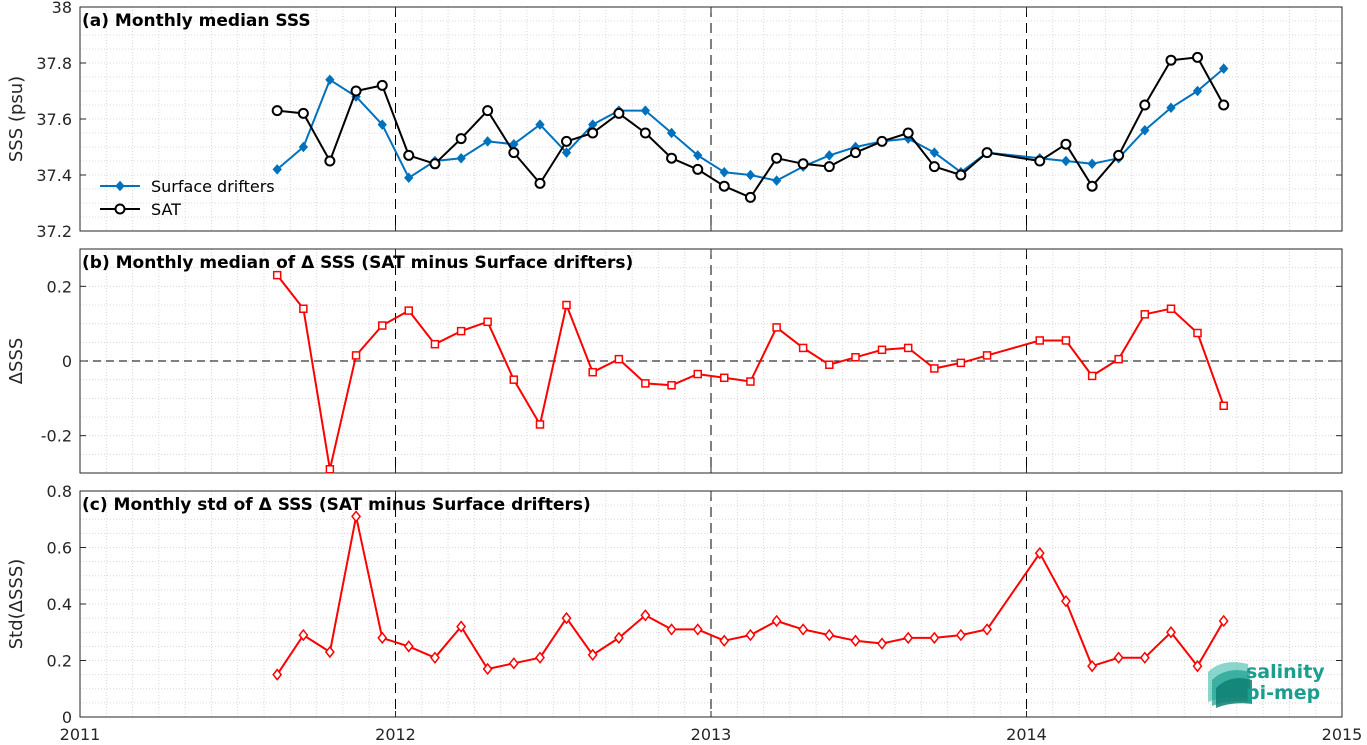 The height and width of the screenshot is (745, 1367). I want to click on legend-label: SAT, so click(166, 209).